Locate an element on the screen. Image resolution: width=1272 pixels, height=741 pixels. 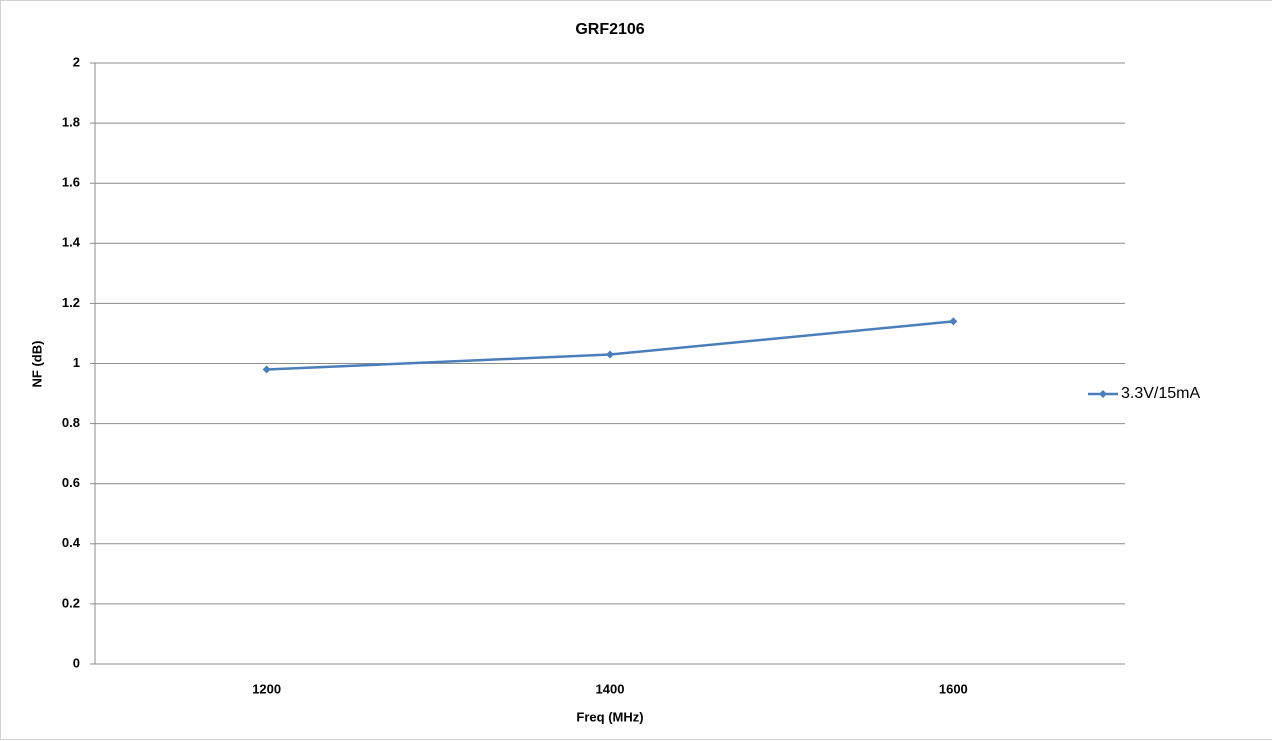
y-tick-label: 1.4 is located at coordinates (71, 242).